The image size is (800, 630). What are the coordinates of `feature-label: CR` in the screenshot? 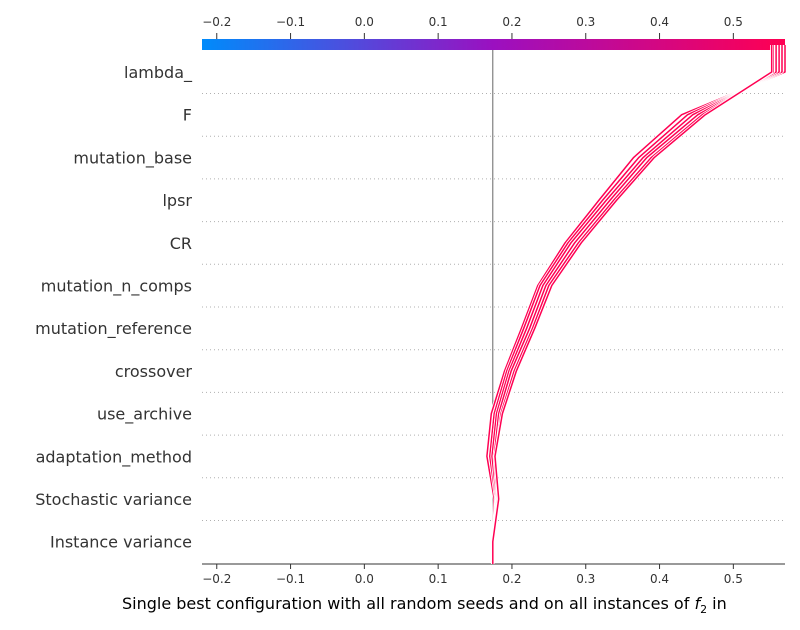 It's located at (181, 243).